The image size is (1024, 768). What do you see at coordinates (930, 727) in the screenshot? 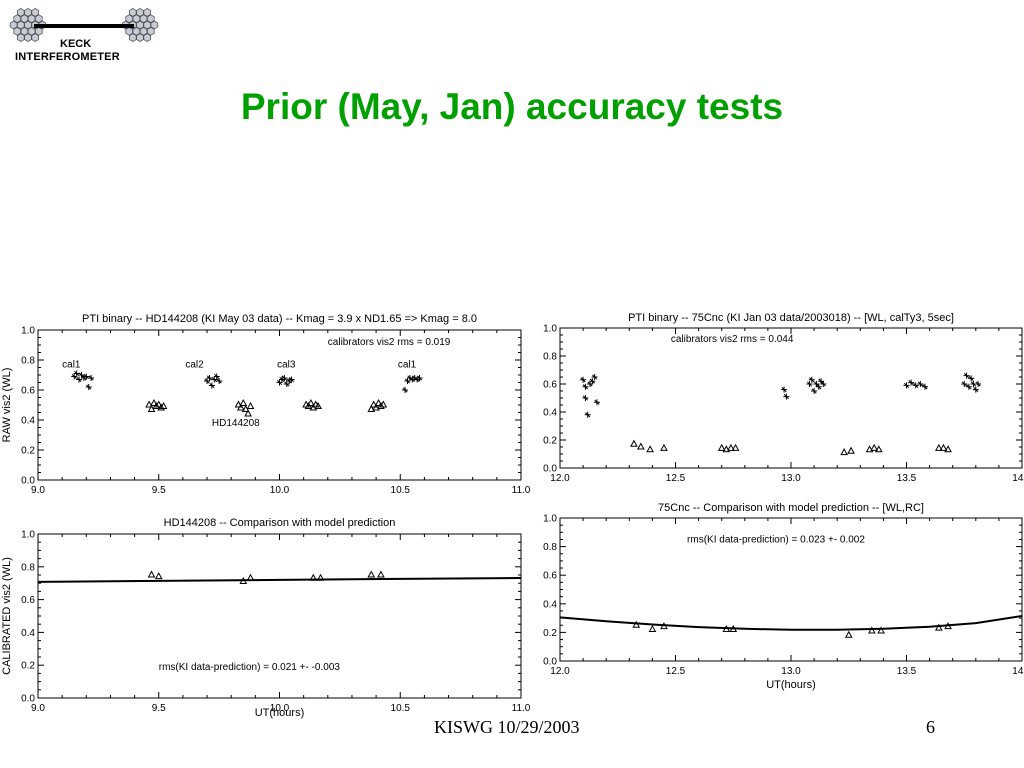
I see `page-number: 6` at bounding box center [930, 727].